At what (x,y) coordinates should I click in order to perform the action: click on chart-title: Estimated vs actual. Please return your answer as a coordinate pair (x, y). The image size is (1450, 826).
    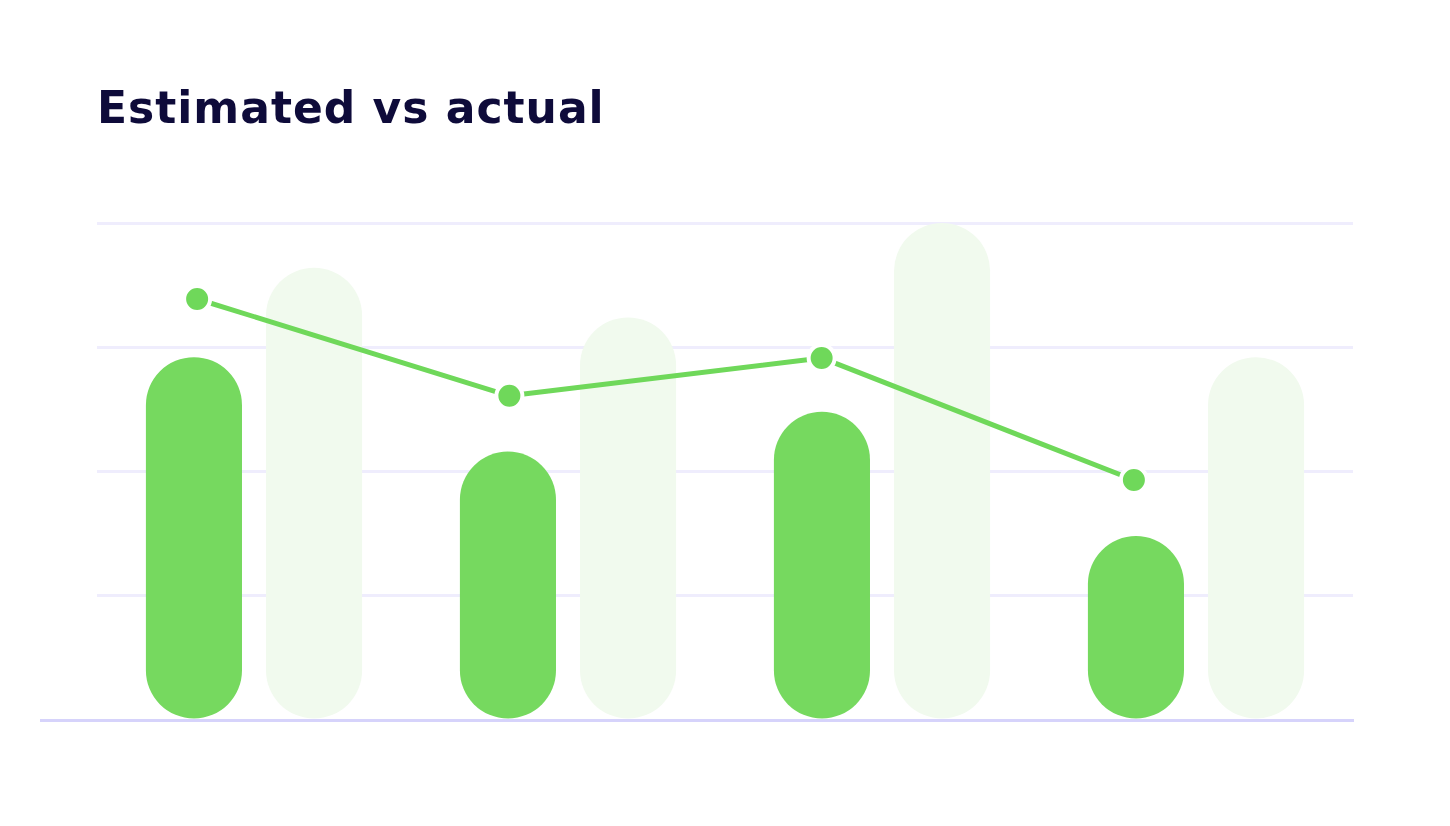
    Looking at the image, I should click on (351, 107).